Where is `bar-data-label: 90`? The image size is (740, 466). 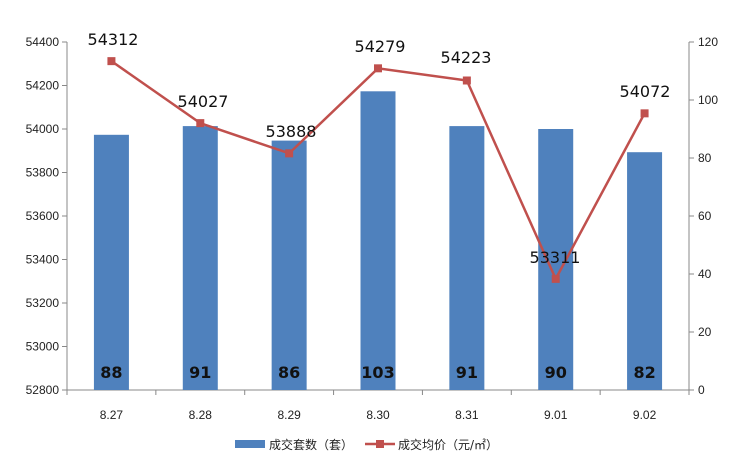 bar-data-label: 90 is located at coordinates (556, 372).